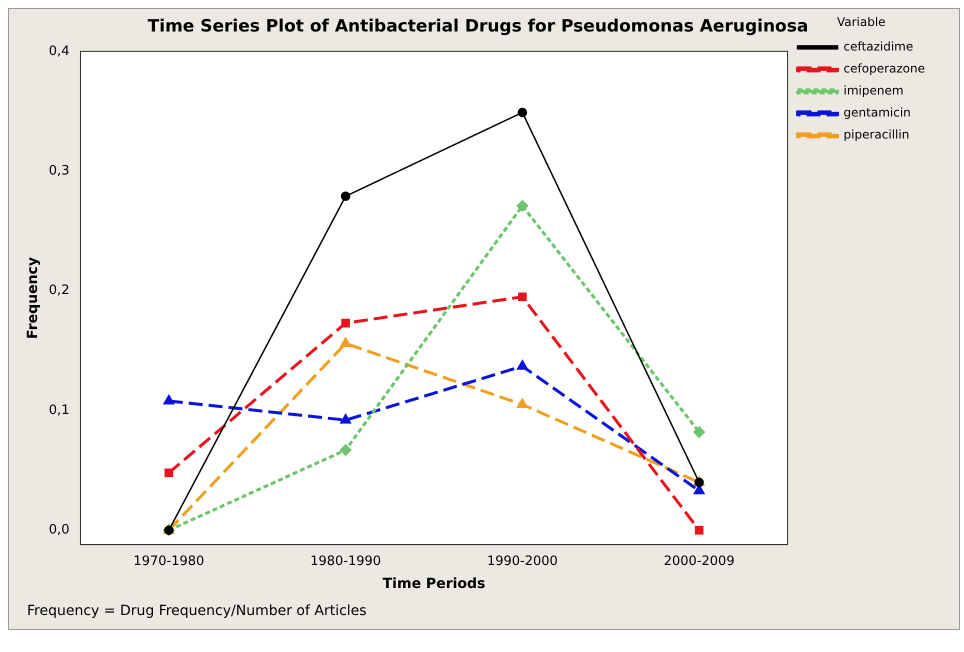 The width and height of the screenshot is (964, 652). Describe the element at coordinates (522, 561) in the screenshot. I see `x-tick-label: 1990-2000` at that location.